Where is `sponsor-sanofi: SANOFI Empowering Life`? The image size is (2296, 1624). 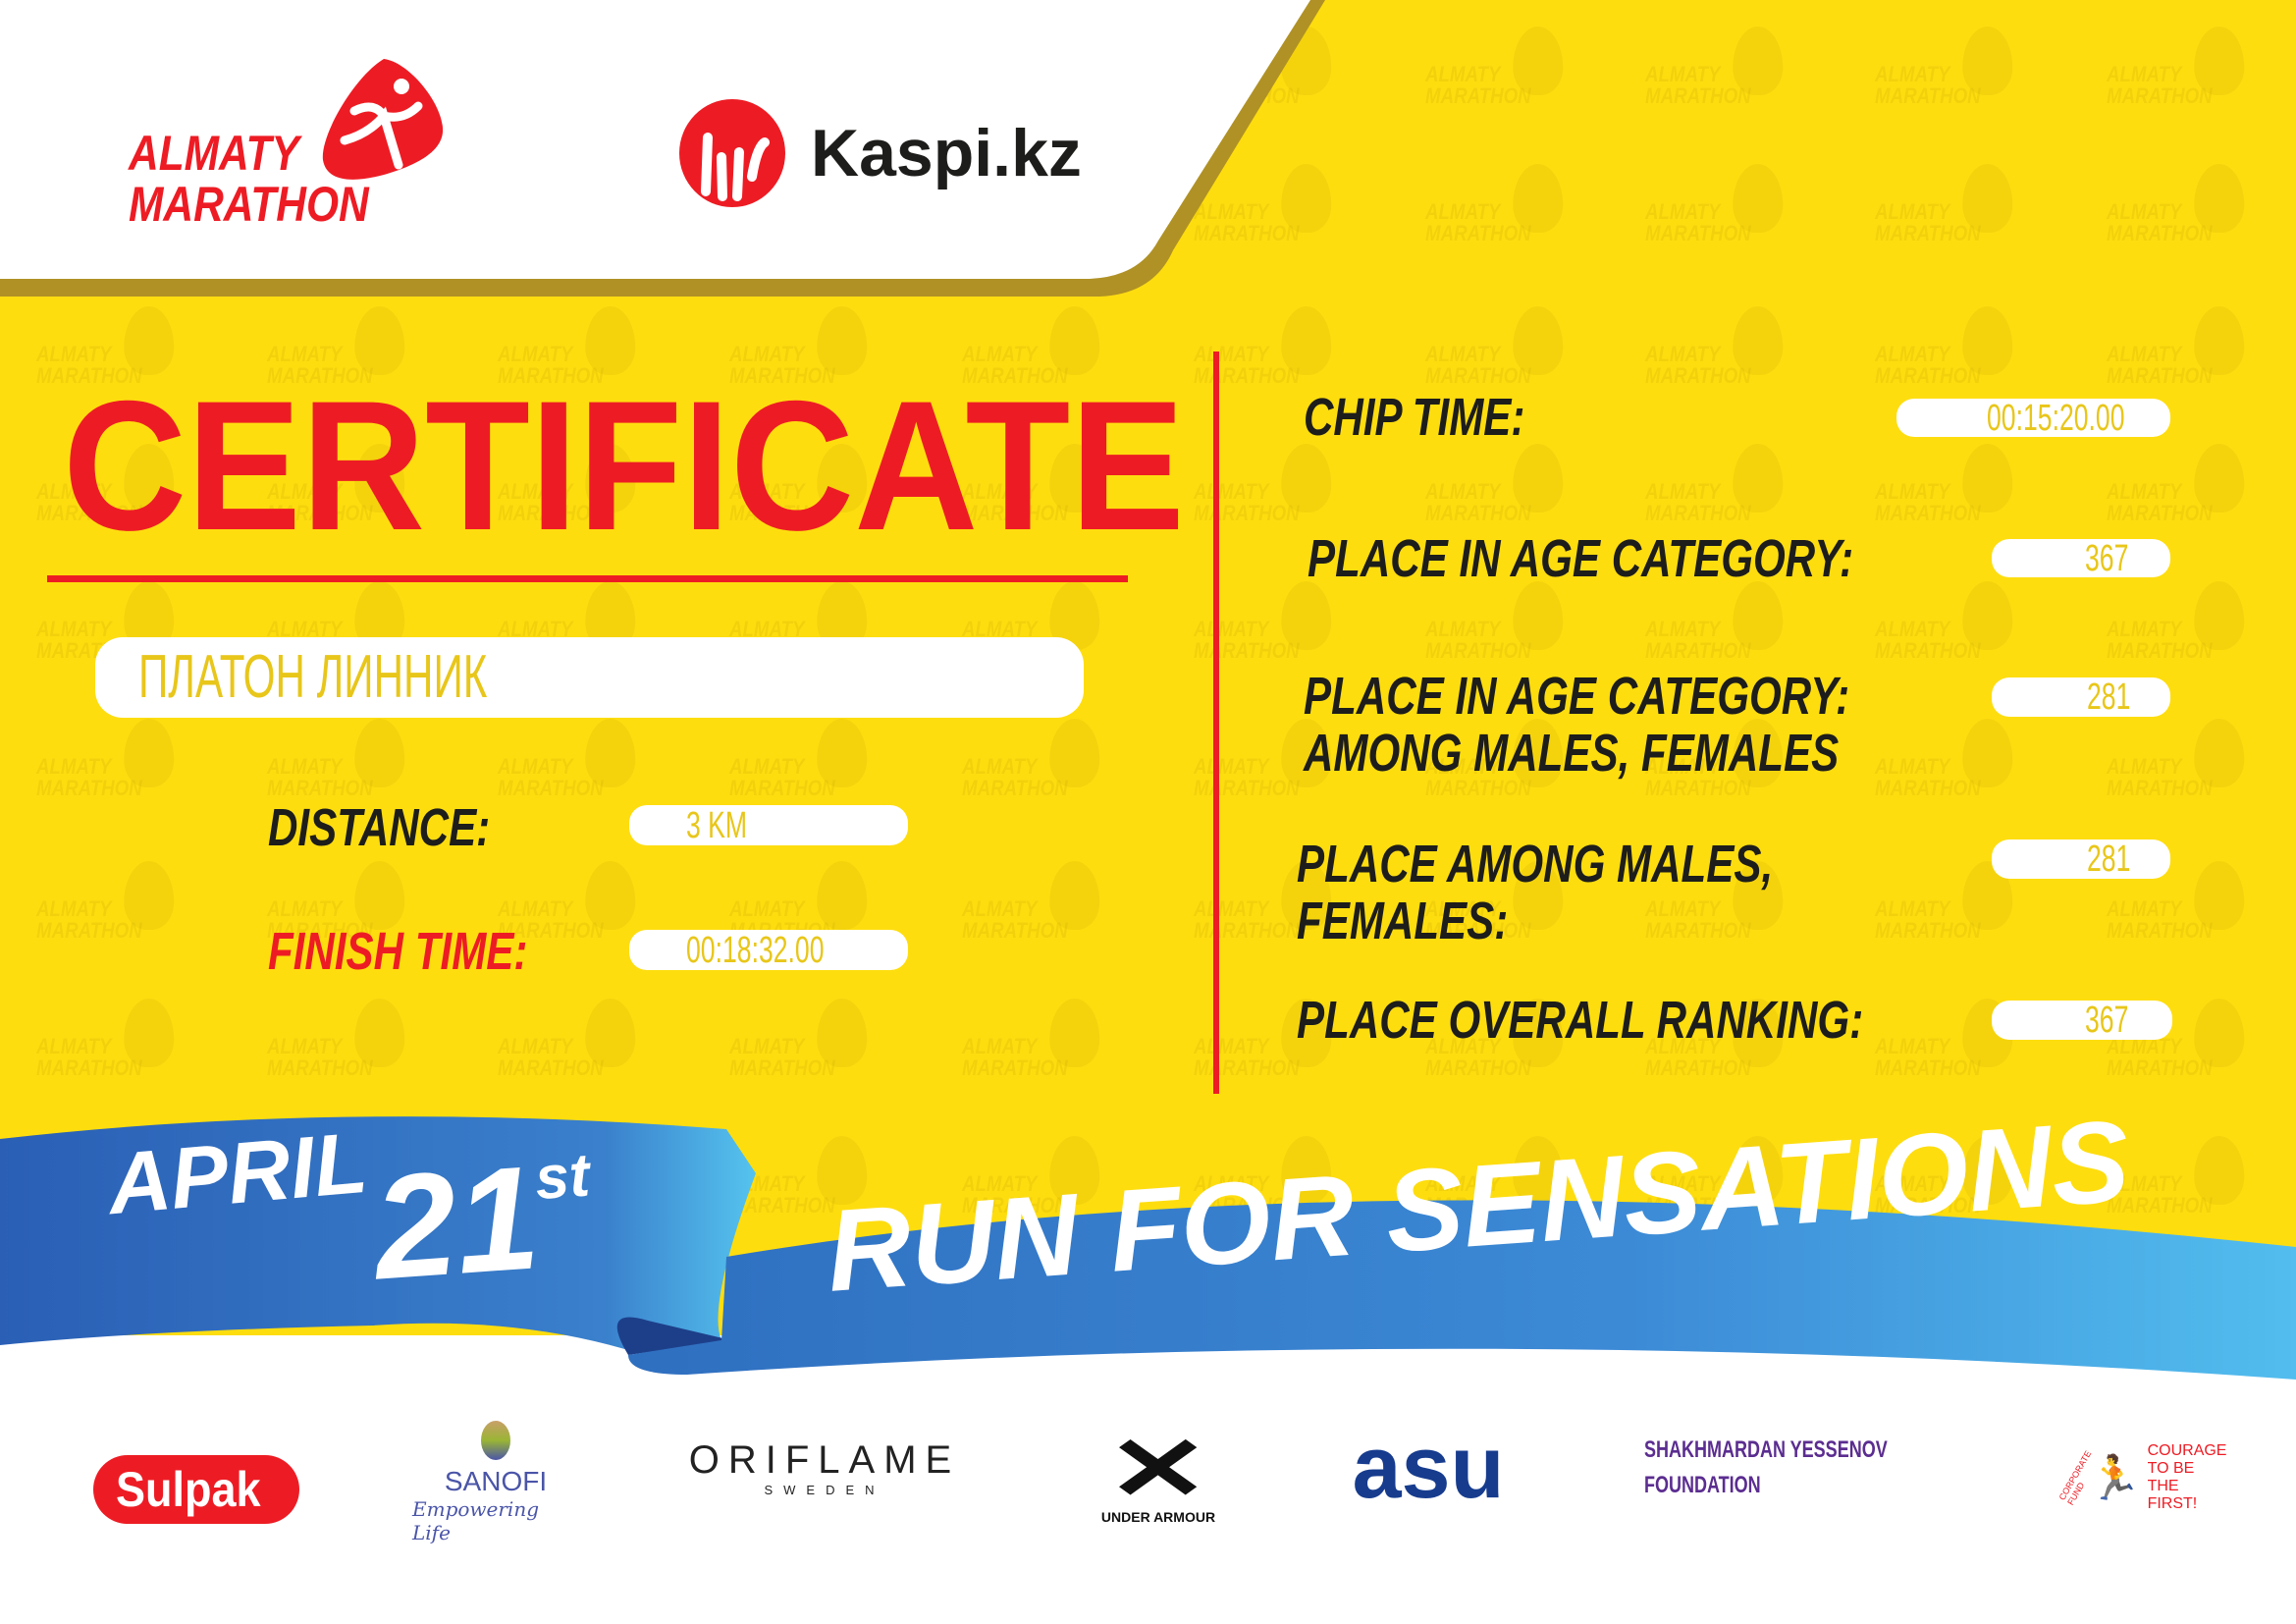 sponsor-sanofi: SANOFI Empowering Life is located at coordinates (496, 1482).